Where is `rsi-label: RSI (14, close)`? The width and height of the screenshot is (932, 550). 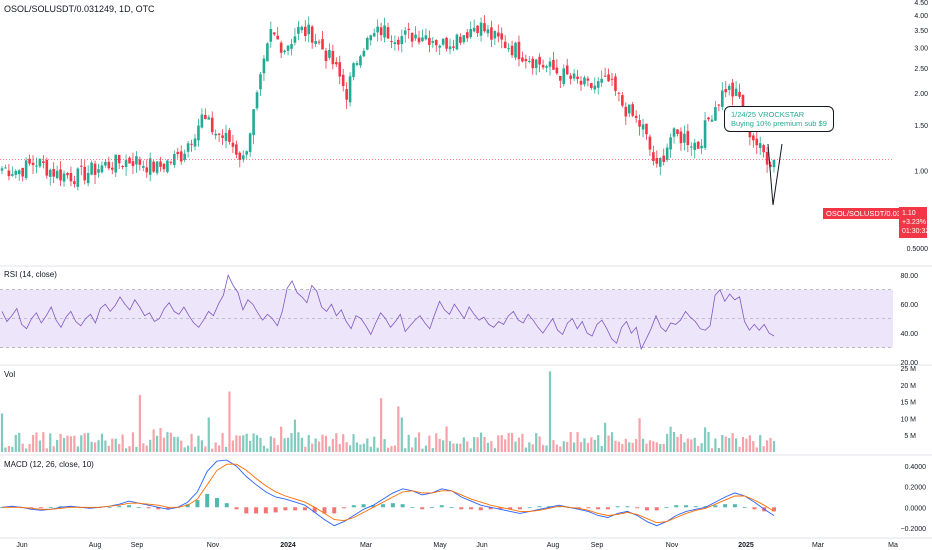
rsi-label: RSI (14, close) is located at coordinates (30, 274).